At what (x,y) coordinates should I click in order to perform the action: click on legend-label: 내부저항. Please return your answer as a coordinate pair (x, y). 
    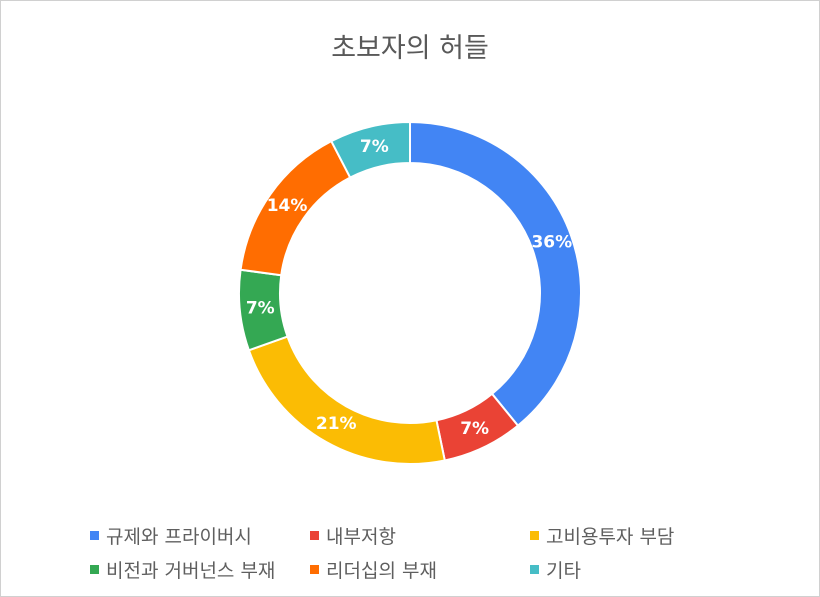
    Looking at the image, I should click on (361, 537).